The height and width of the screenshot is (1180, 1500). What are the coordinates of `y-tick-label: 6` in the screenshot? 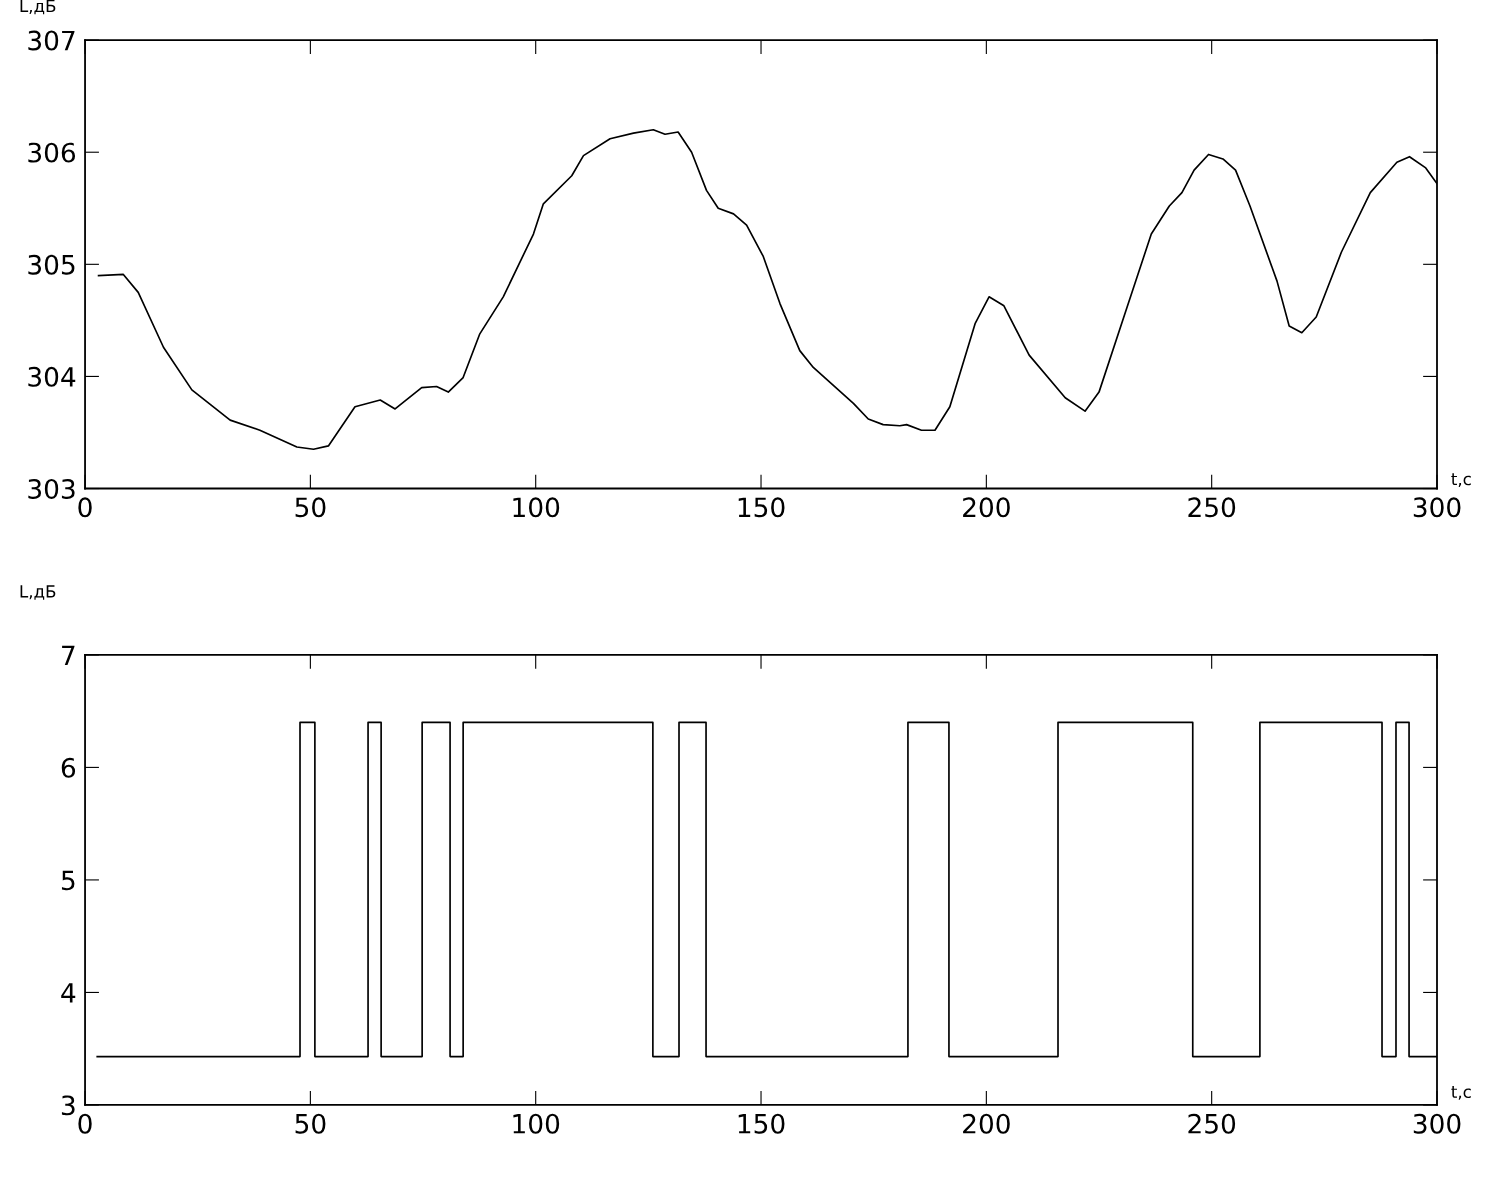 It's located at (68, 767).